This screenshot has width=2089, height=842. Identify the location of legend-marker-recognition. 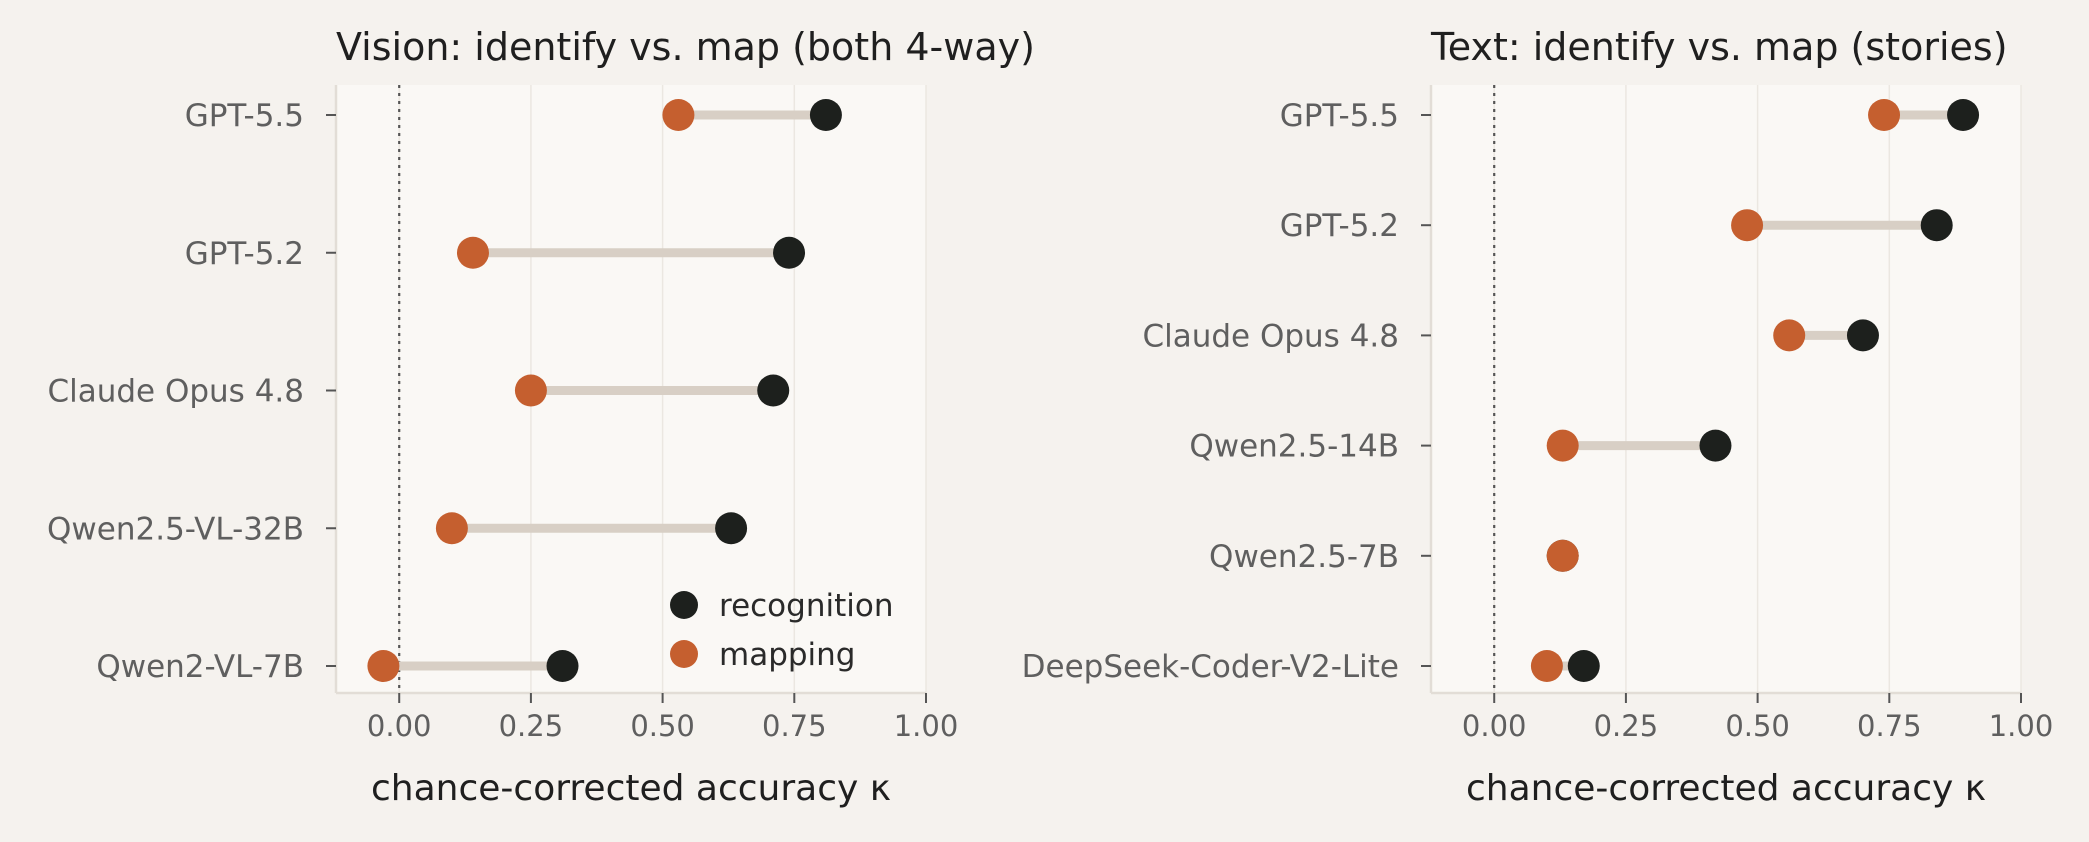
(684, 605).